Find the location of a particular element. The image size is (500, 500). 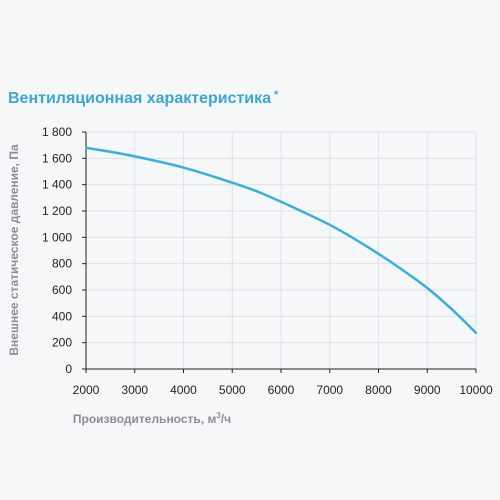

y-axis-title: Внешнее статическое давление, Па is located at coordinates (14, 250).